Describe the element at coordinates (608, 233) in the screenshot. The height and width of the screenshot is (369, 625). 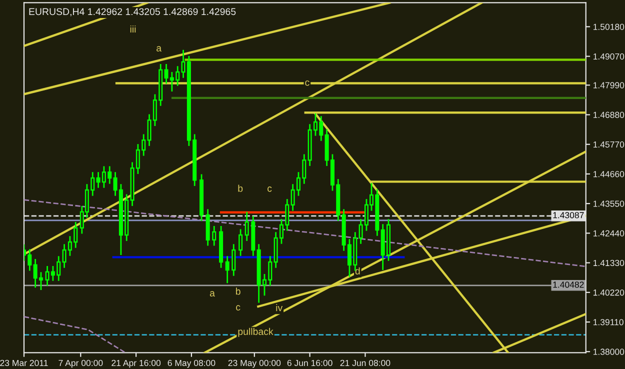
I see `y-tick-label: 1.42440` at that location.